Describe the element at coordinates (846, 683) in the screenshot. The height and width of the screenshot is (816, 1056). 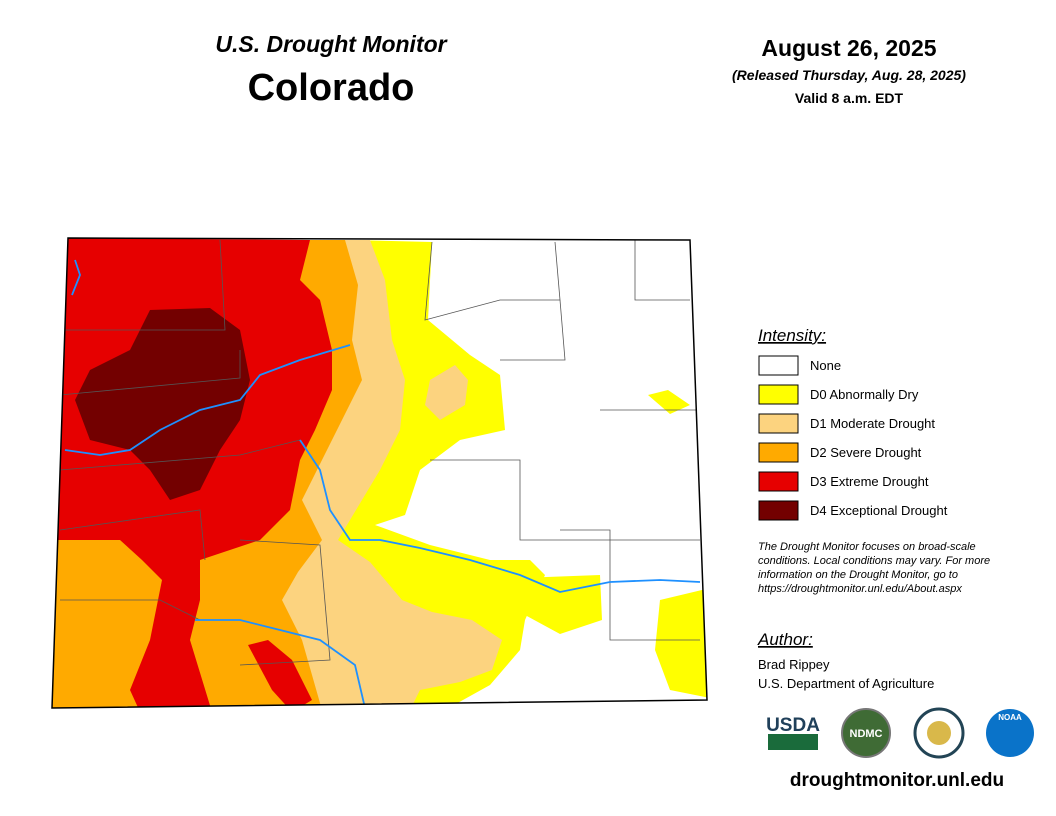
I see `author-org: U.S. Department of Agriculture` at that location.